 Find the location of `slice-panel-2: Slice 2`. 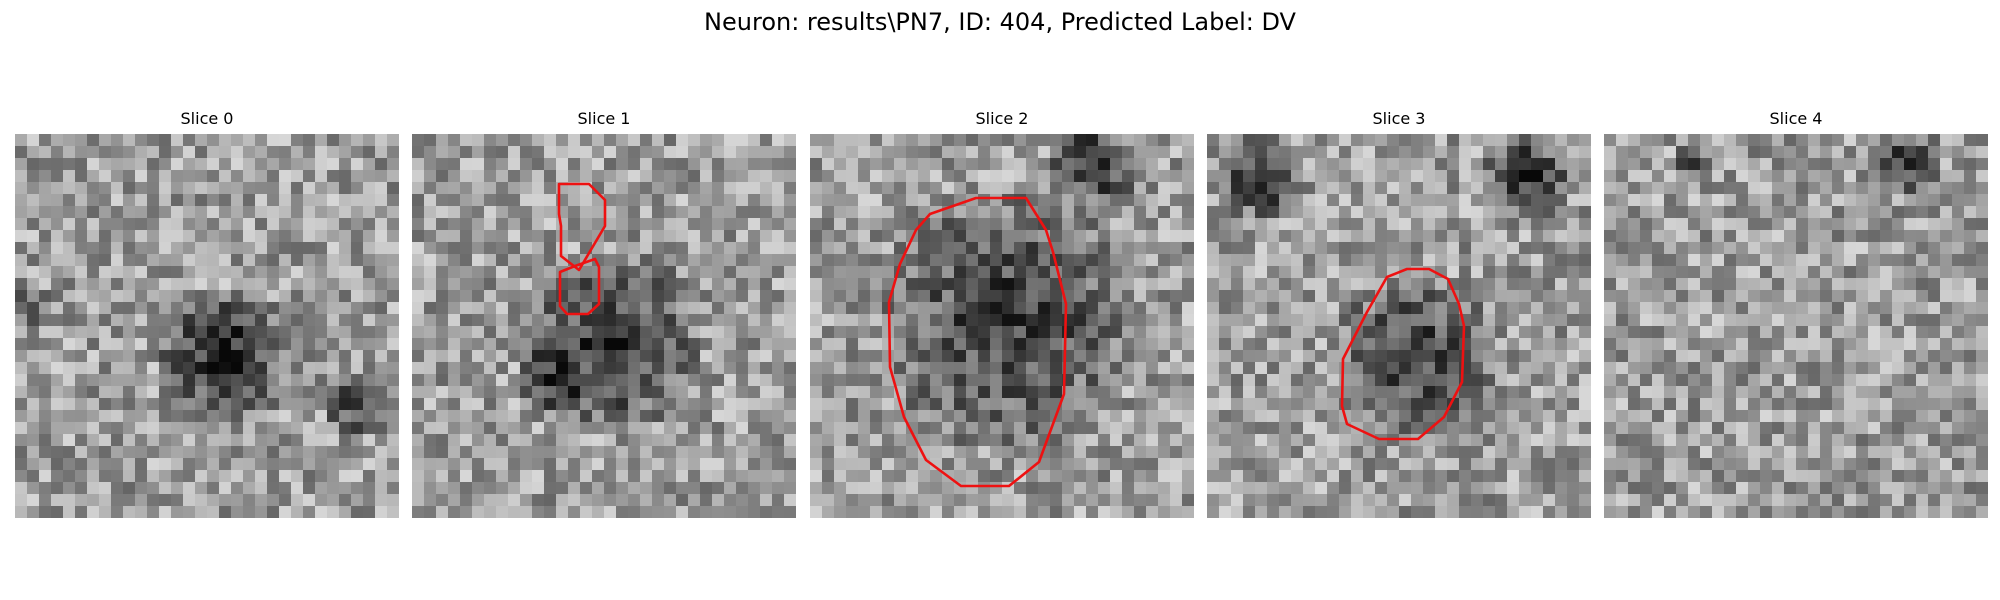

slice-panel-2: Slice 2 is located at coordinates (1002, 313).